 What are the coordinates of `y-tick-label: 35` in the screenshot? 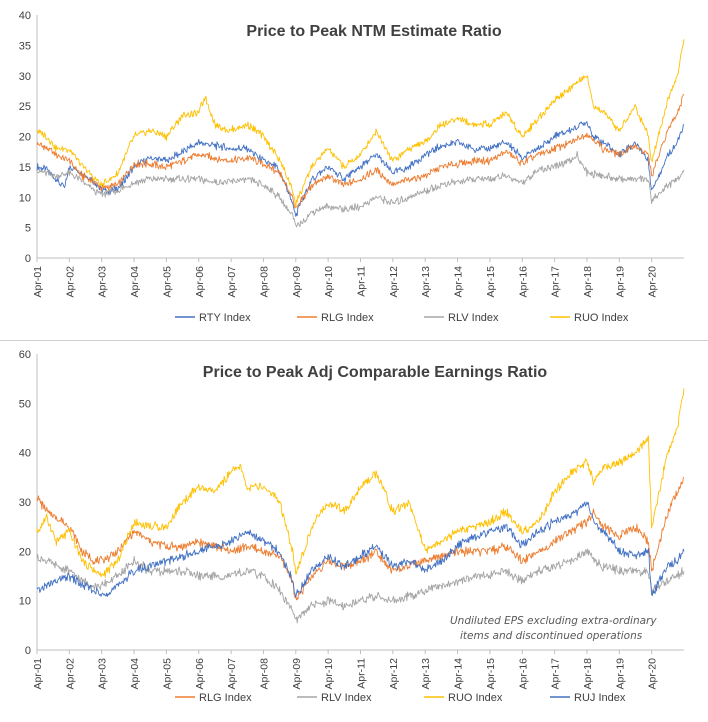 It's located at (25, 46).